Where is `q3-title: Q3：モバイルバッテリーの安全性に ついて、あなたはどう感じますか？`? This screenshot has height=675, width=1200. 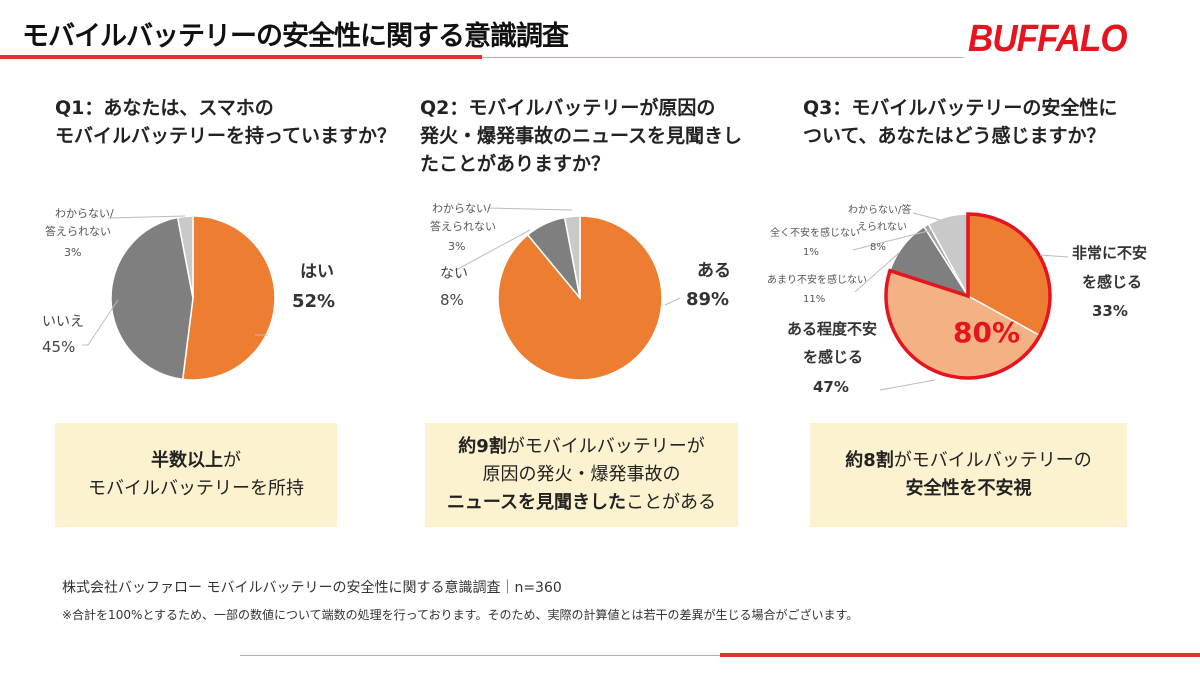 q3-title: Q3：モバイルバッテリーの安全性に ついて、あなたはどう感じますか？ is located at coordinates (960, 122).